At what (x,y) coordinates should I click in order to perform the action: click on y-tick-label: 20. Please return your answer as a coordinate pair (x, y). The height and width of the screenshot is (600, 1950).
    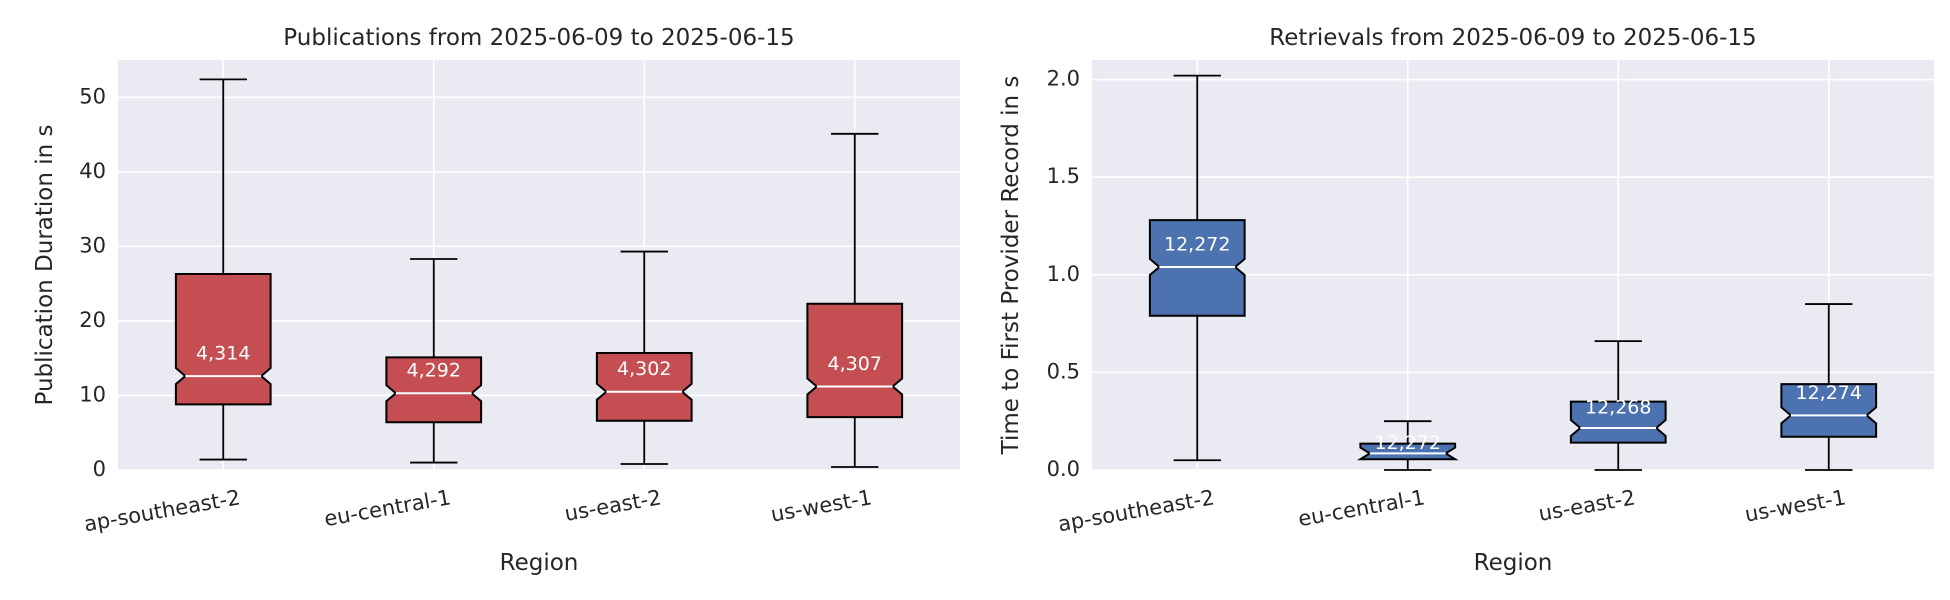
    Looking at the image, I should click on (92, 320).